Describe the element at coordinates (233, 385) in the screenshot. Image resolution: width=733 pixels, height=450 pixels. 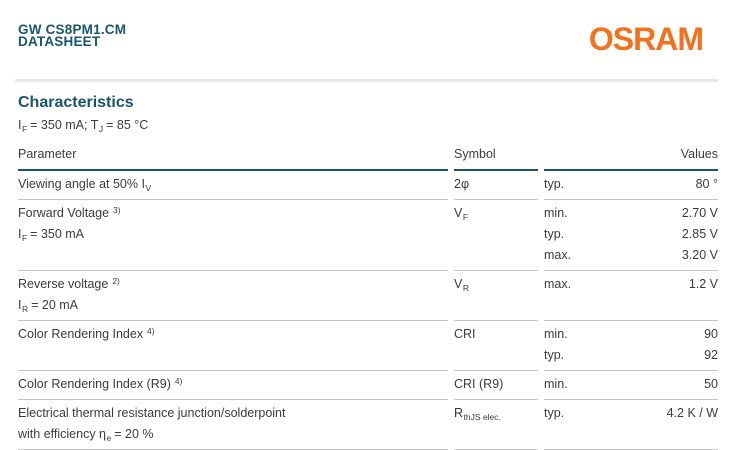
I see `parameter-cell: Color Rendering Index (R9) 4)` at that location.